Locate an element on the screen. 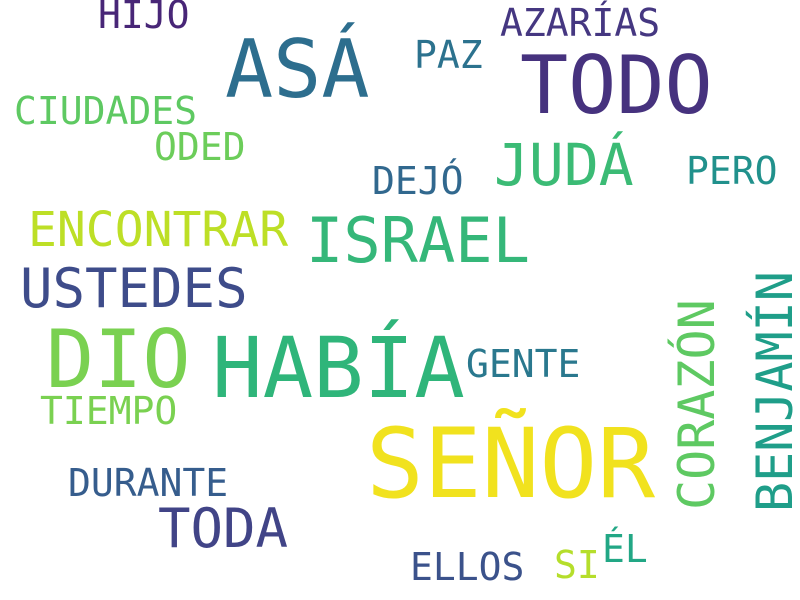  word-israel: ISRAEL is located at coordinates (418, 240).